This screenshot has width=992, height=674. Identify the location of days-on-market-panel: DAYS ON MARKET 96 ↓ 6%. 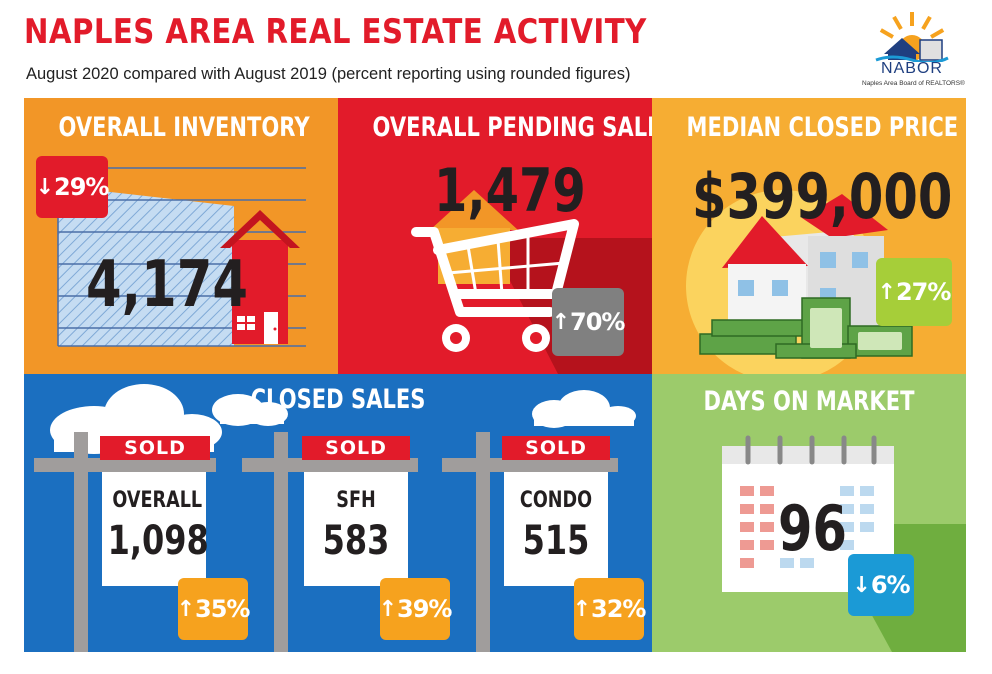
(809, 513).